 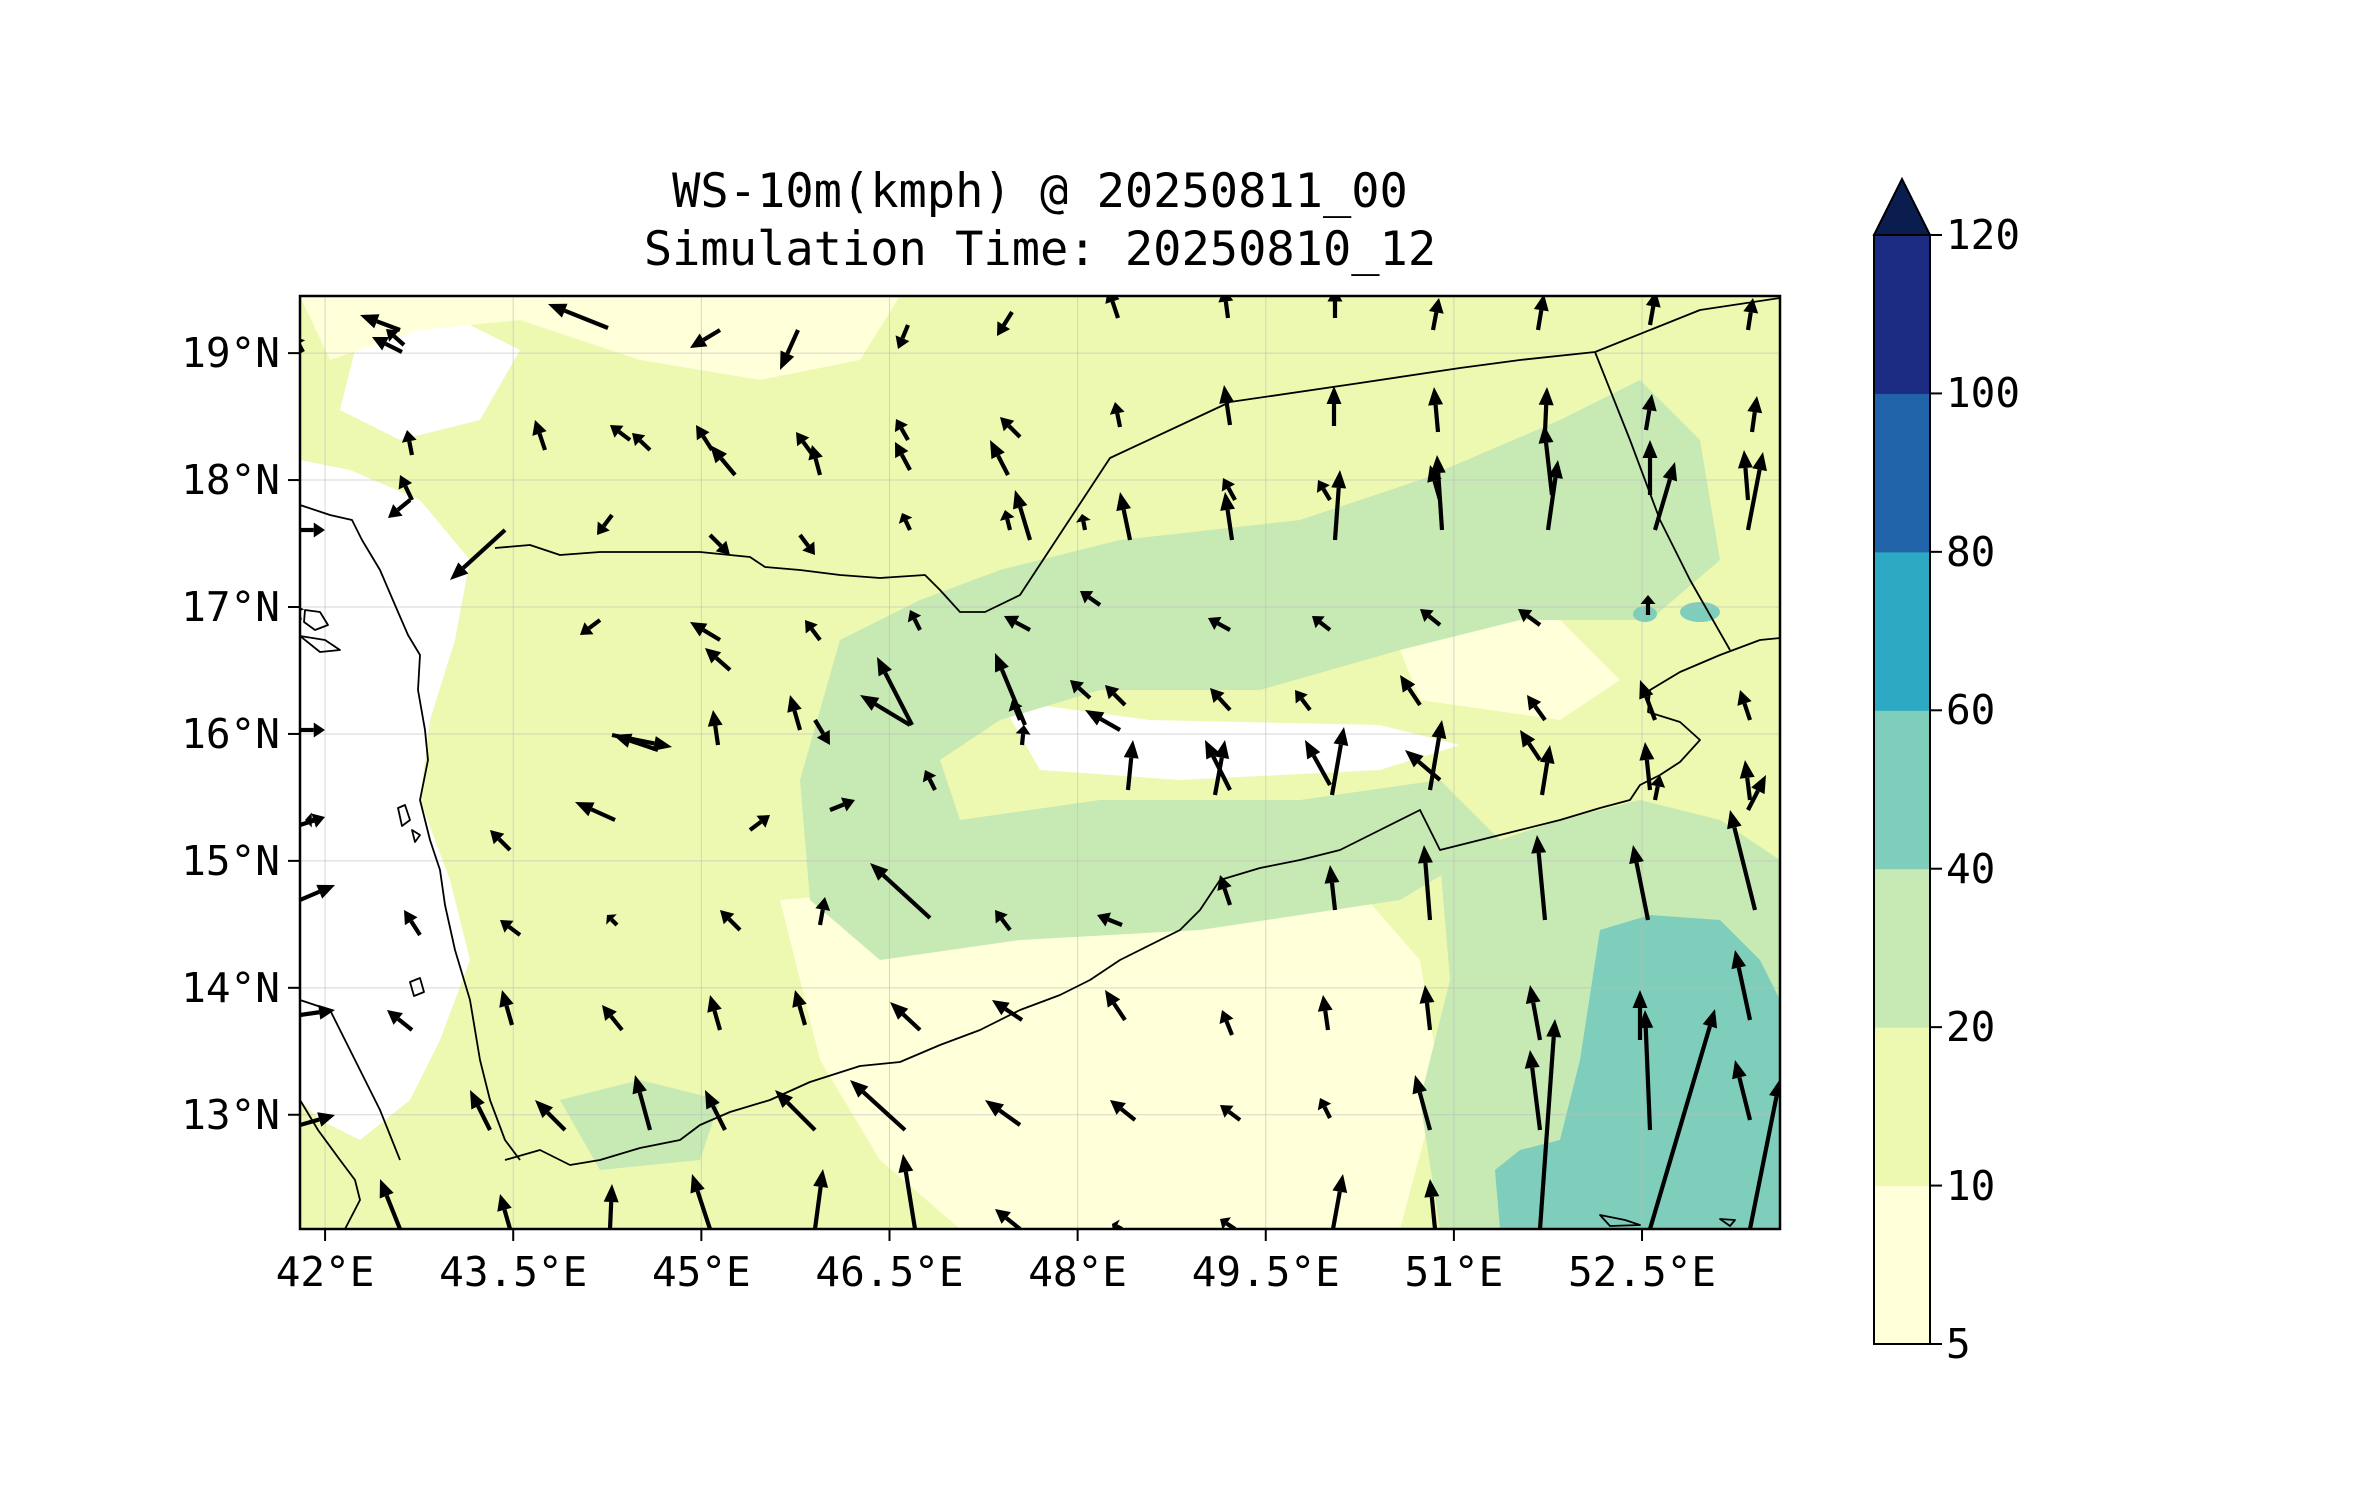 What do you see at coordinates (1637, 1072) in the screenshot?
I see `strong-wind-area` at bounding box center [1637, 1072].